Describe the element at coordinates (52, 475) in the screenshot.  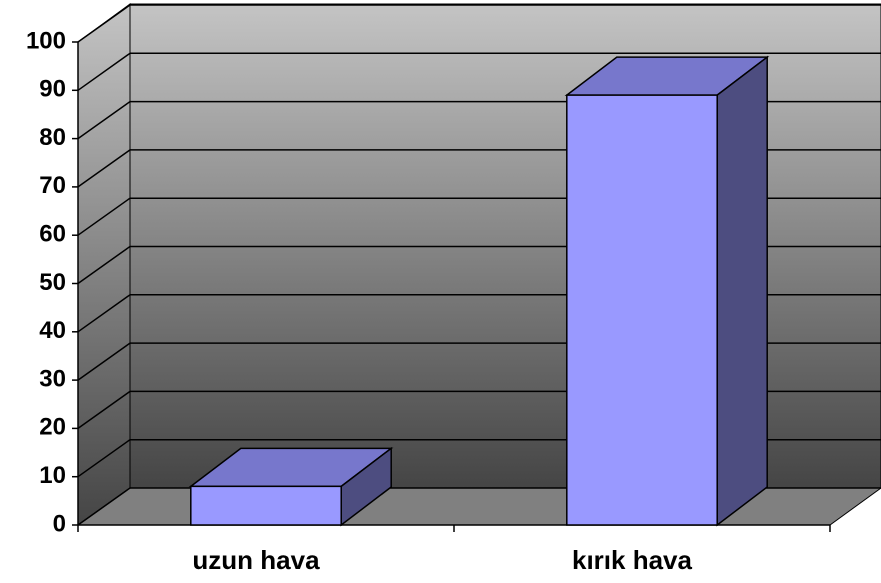
I see `y-tick-label: 10` at that location.